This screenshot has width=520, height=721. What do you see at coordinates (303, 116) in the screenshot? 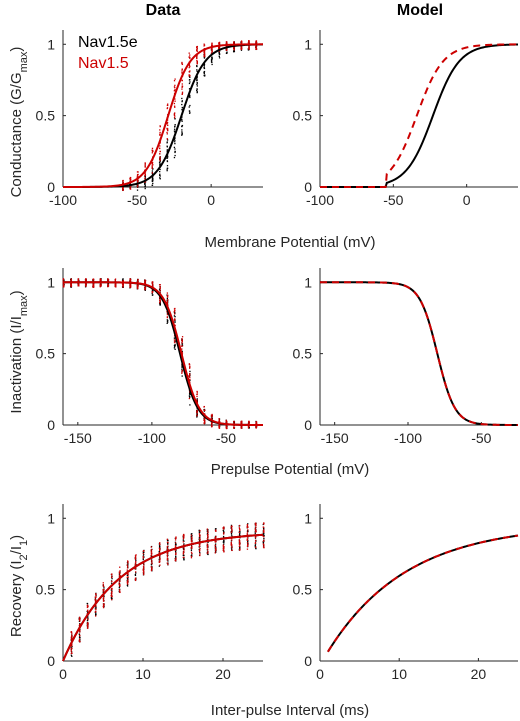
I see `y-tick-label: 0.5` at bounding box center [303, 116].